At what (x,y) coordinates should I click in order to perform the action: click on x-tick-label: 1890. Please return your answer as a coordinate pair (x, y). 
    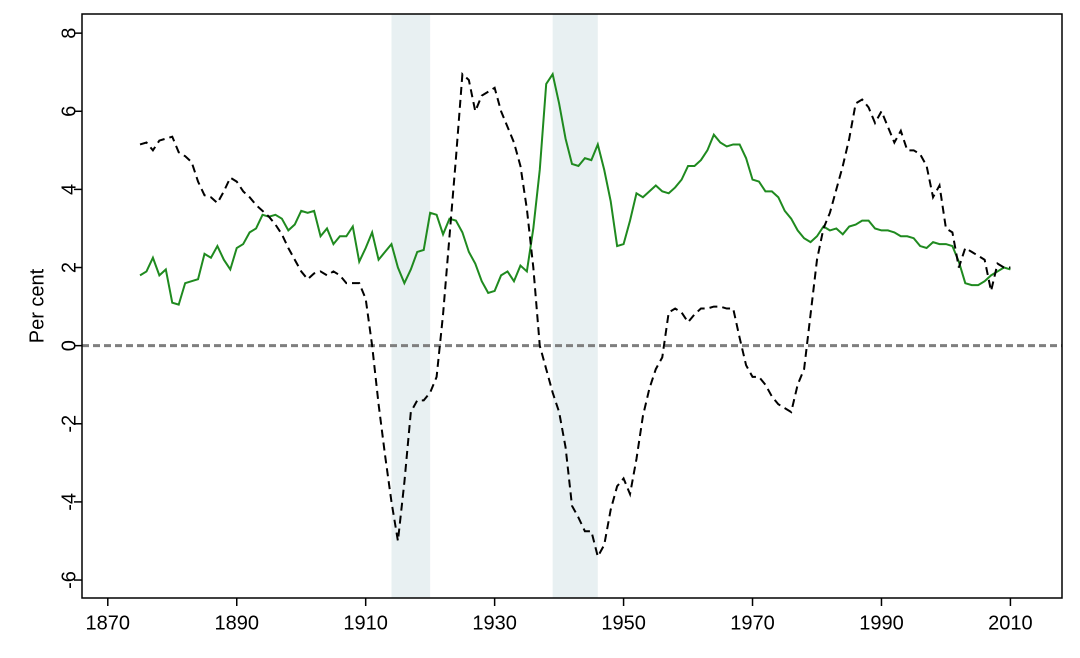
    Looking at the image, I should click on (236, 623).